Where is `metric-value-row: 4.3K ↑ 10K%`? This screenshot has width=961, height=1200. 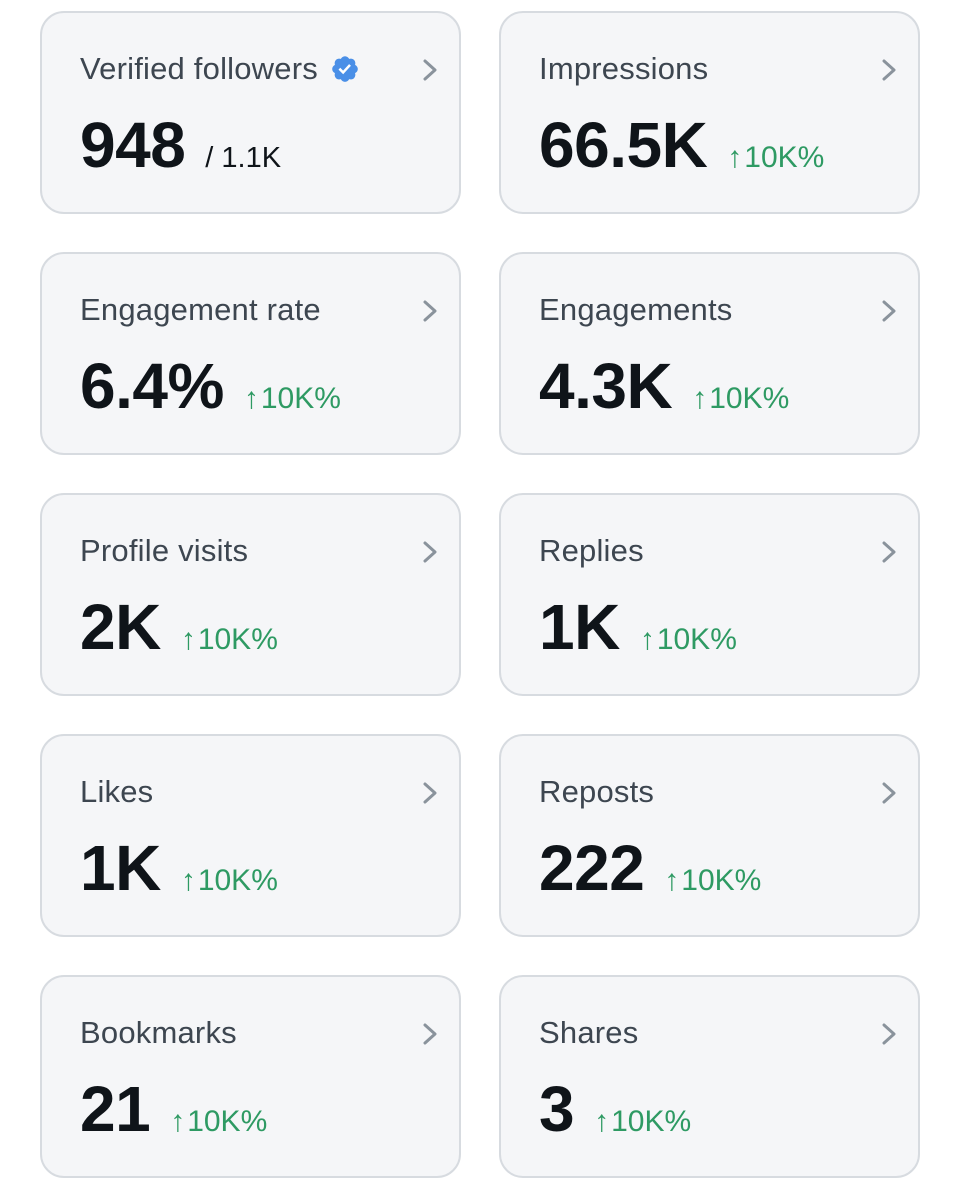
metric-value-row: 4.3K ↑ 10K% is located at coordinates (664, 386).